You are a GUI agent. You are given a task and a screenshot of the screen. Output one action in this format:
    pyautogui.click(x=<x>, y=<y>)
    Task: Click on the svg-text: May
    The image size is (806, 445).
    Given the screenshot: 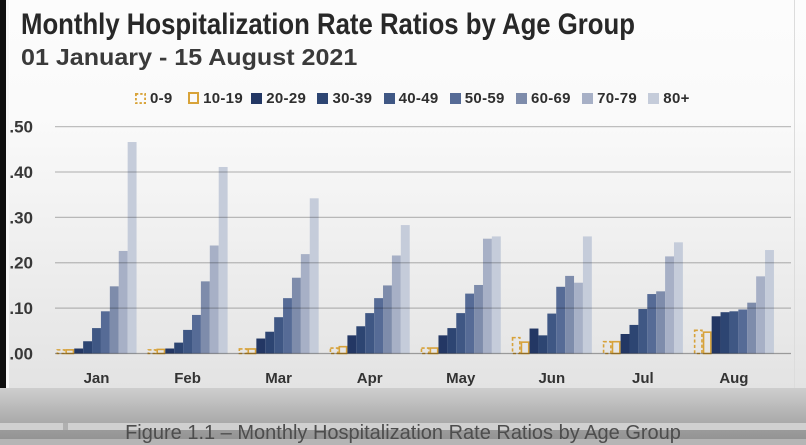 What is the action you would take?
    pyautogui.click(x=461, y=378)
    